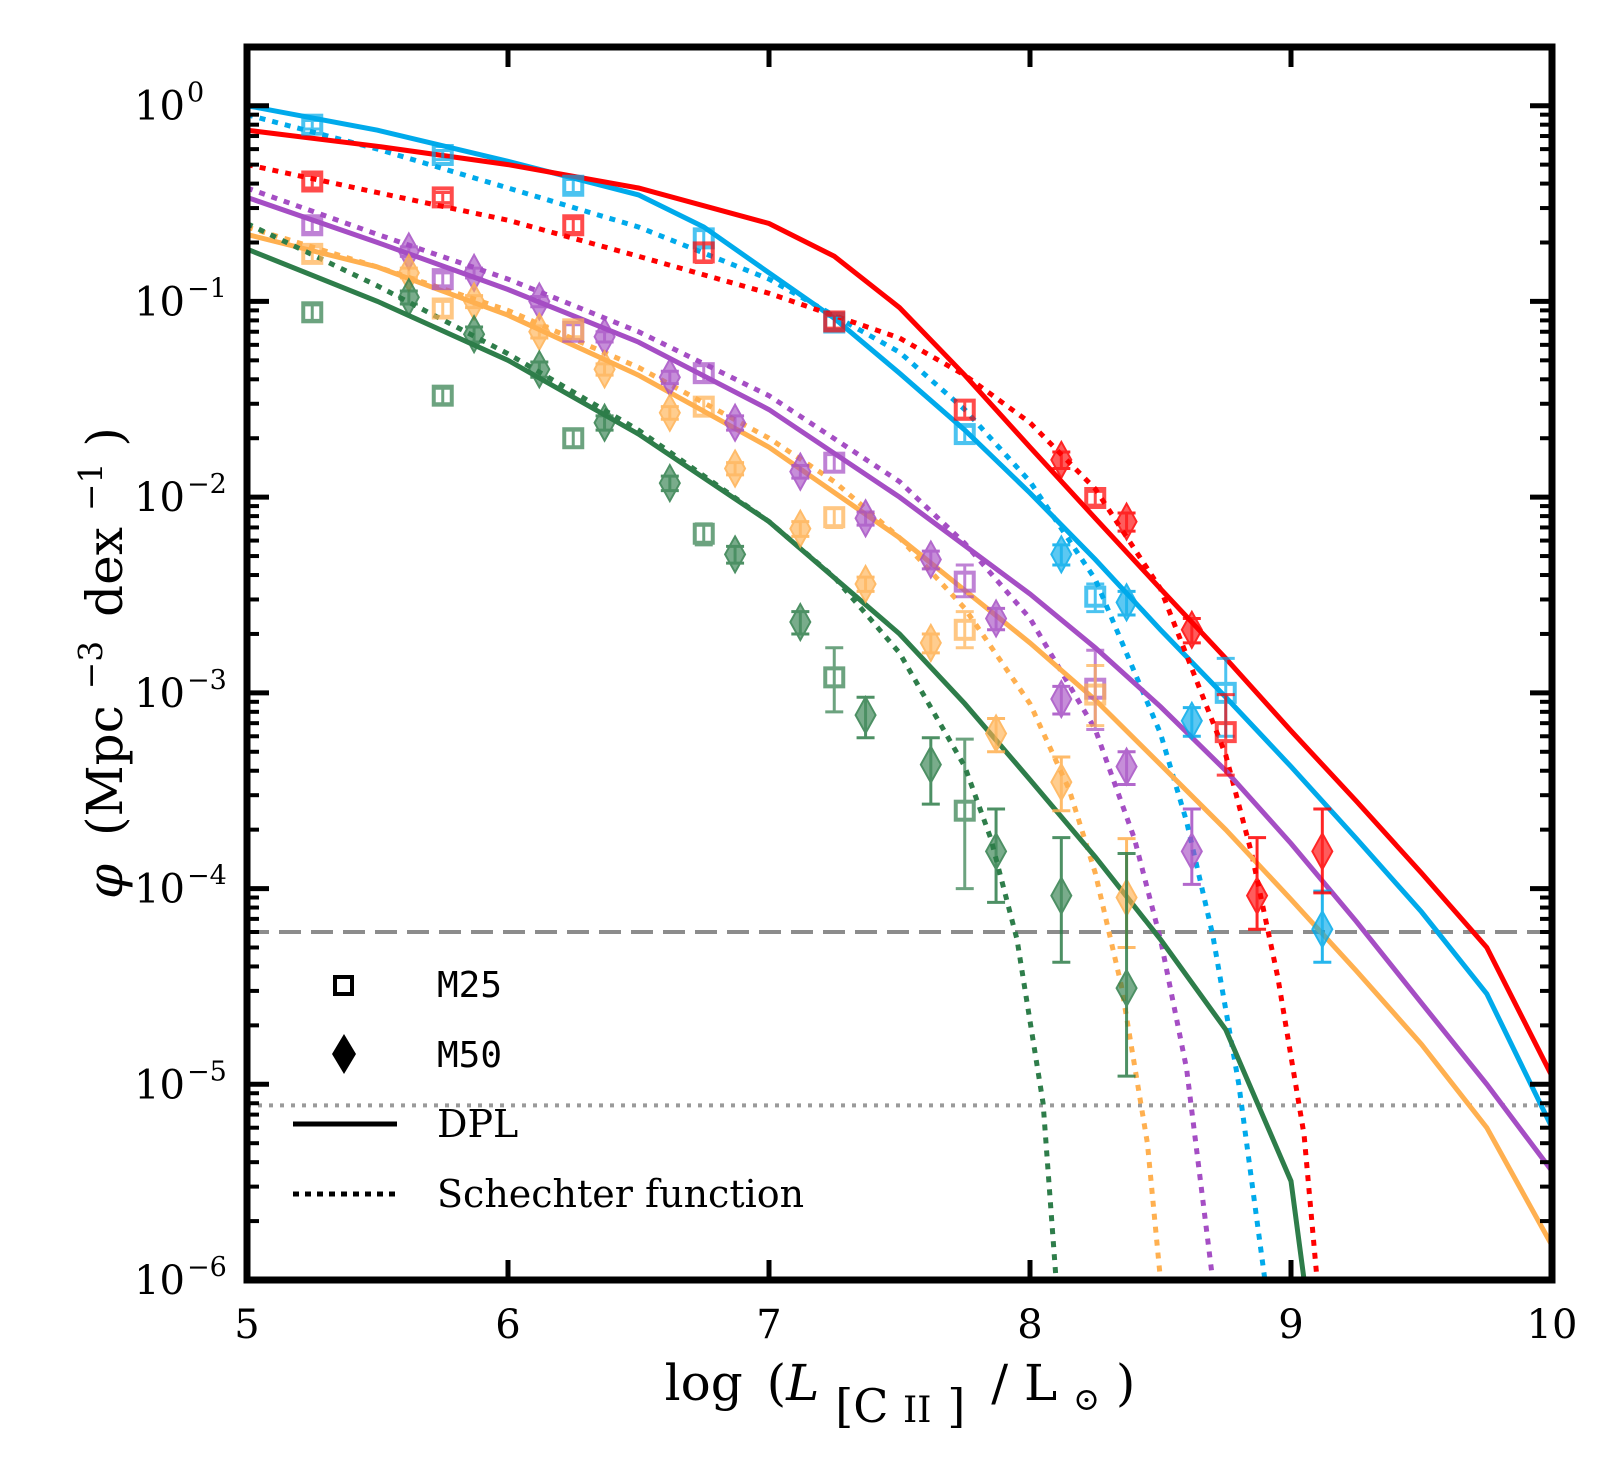 The height and width of the screenshot is (1482, 1611). What do you see at coordinates (90, 486) in the screenshot?
I see `y-axis-units-dex-exp: −1` at bounding box center [90, 486].